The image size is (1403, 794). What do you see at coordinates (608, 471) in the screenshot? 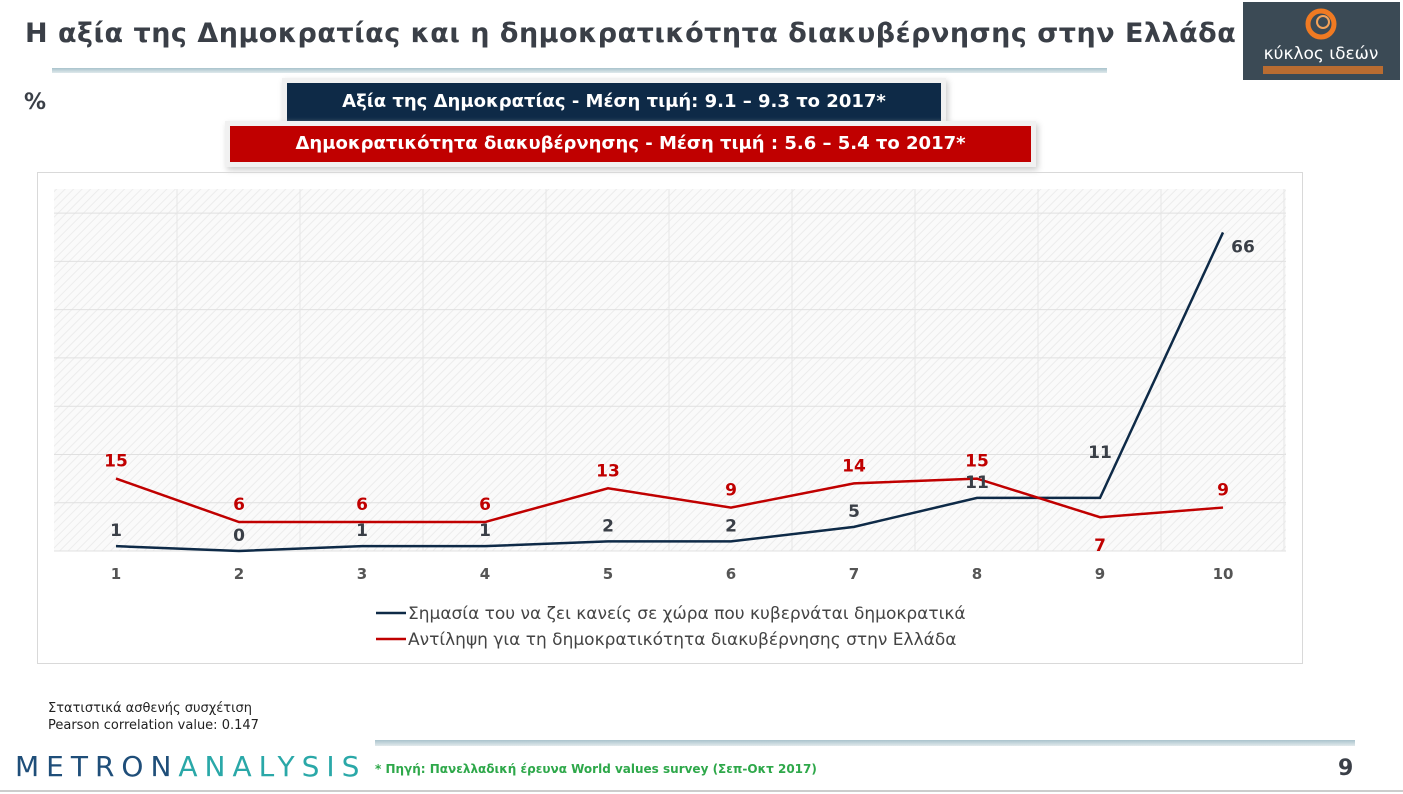
I see `data-label: 13` at bounding box center [608, 471].